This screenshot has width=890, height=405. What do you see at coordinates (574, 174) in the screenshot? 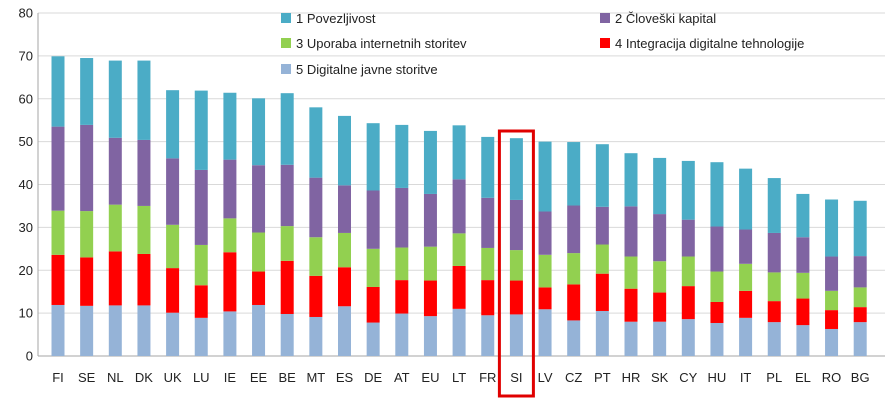
I see `bar-segment-cz-s5` at bounding box center [574, 174].